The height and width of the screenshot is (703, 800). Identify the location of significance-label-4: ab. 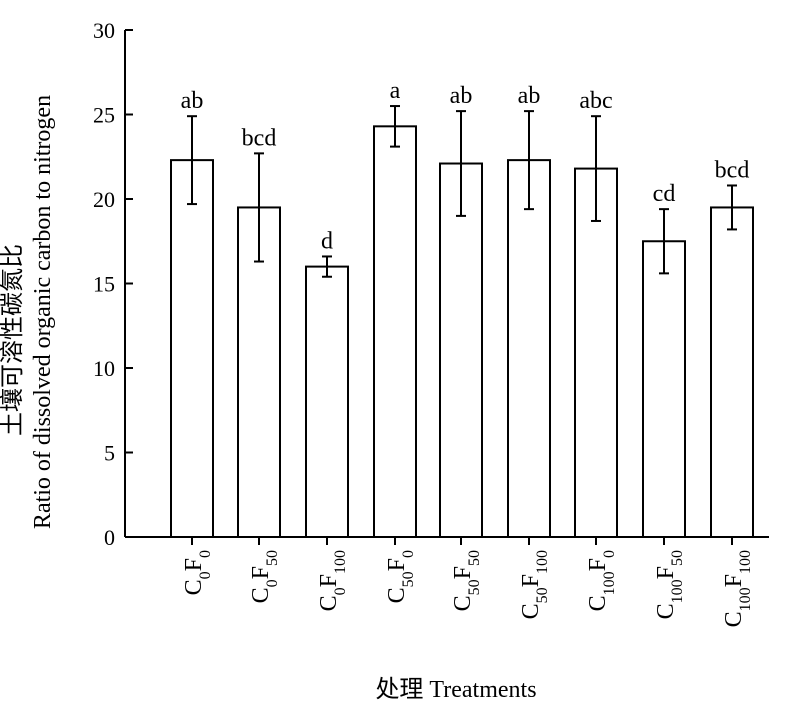
(461, 96).